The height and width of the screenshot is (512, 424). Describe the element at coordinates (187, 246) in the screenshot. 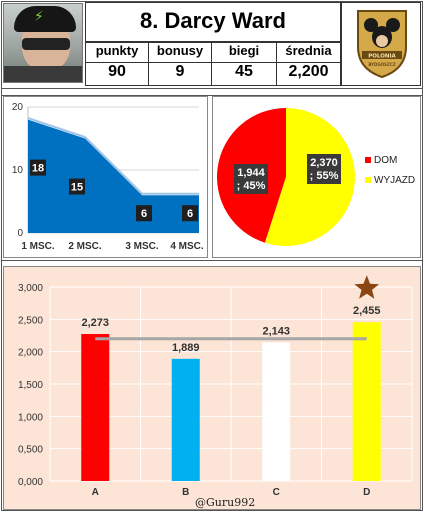

I see `x-tick-label: 4 MSC.` at that location.